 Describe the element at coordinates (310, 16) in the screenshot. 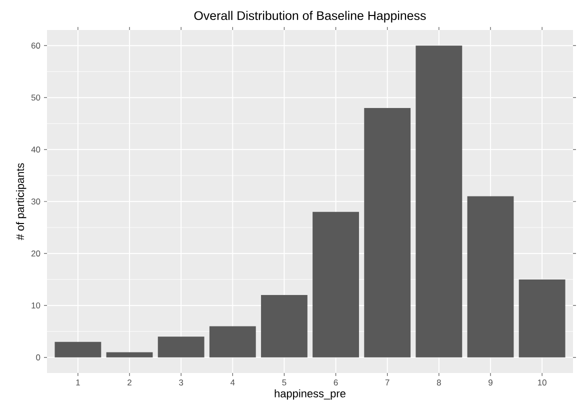

I see `chart-title: Overall Distribution of Baseline Happiness` at that location.